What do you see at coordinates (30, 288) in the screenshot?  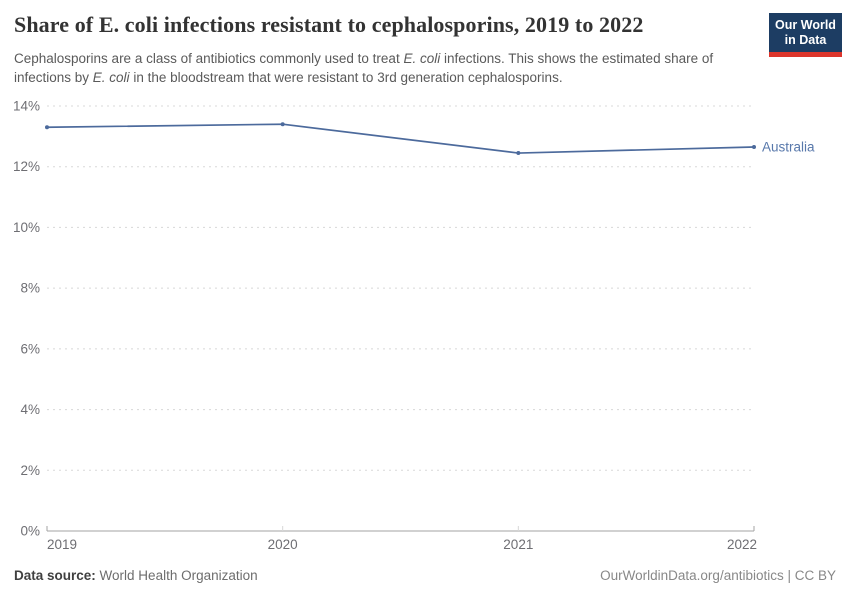 I see `y-tick-label-8: 8%` at bounding box center [30, 288].